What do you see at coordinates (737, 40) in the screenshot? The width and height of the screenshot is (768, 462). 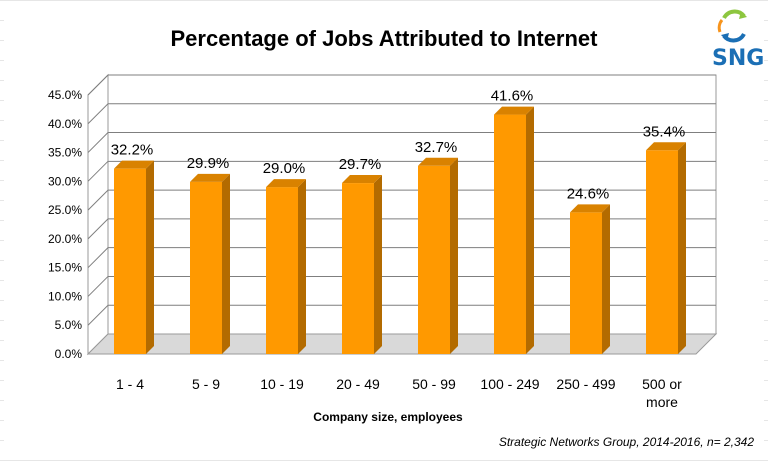 I see `sng-logo: SNG` at bounding box center [737, 40].